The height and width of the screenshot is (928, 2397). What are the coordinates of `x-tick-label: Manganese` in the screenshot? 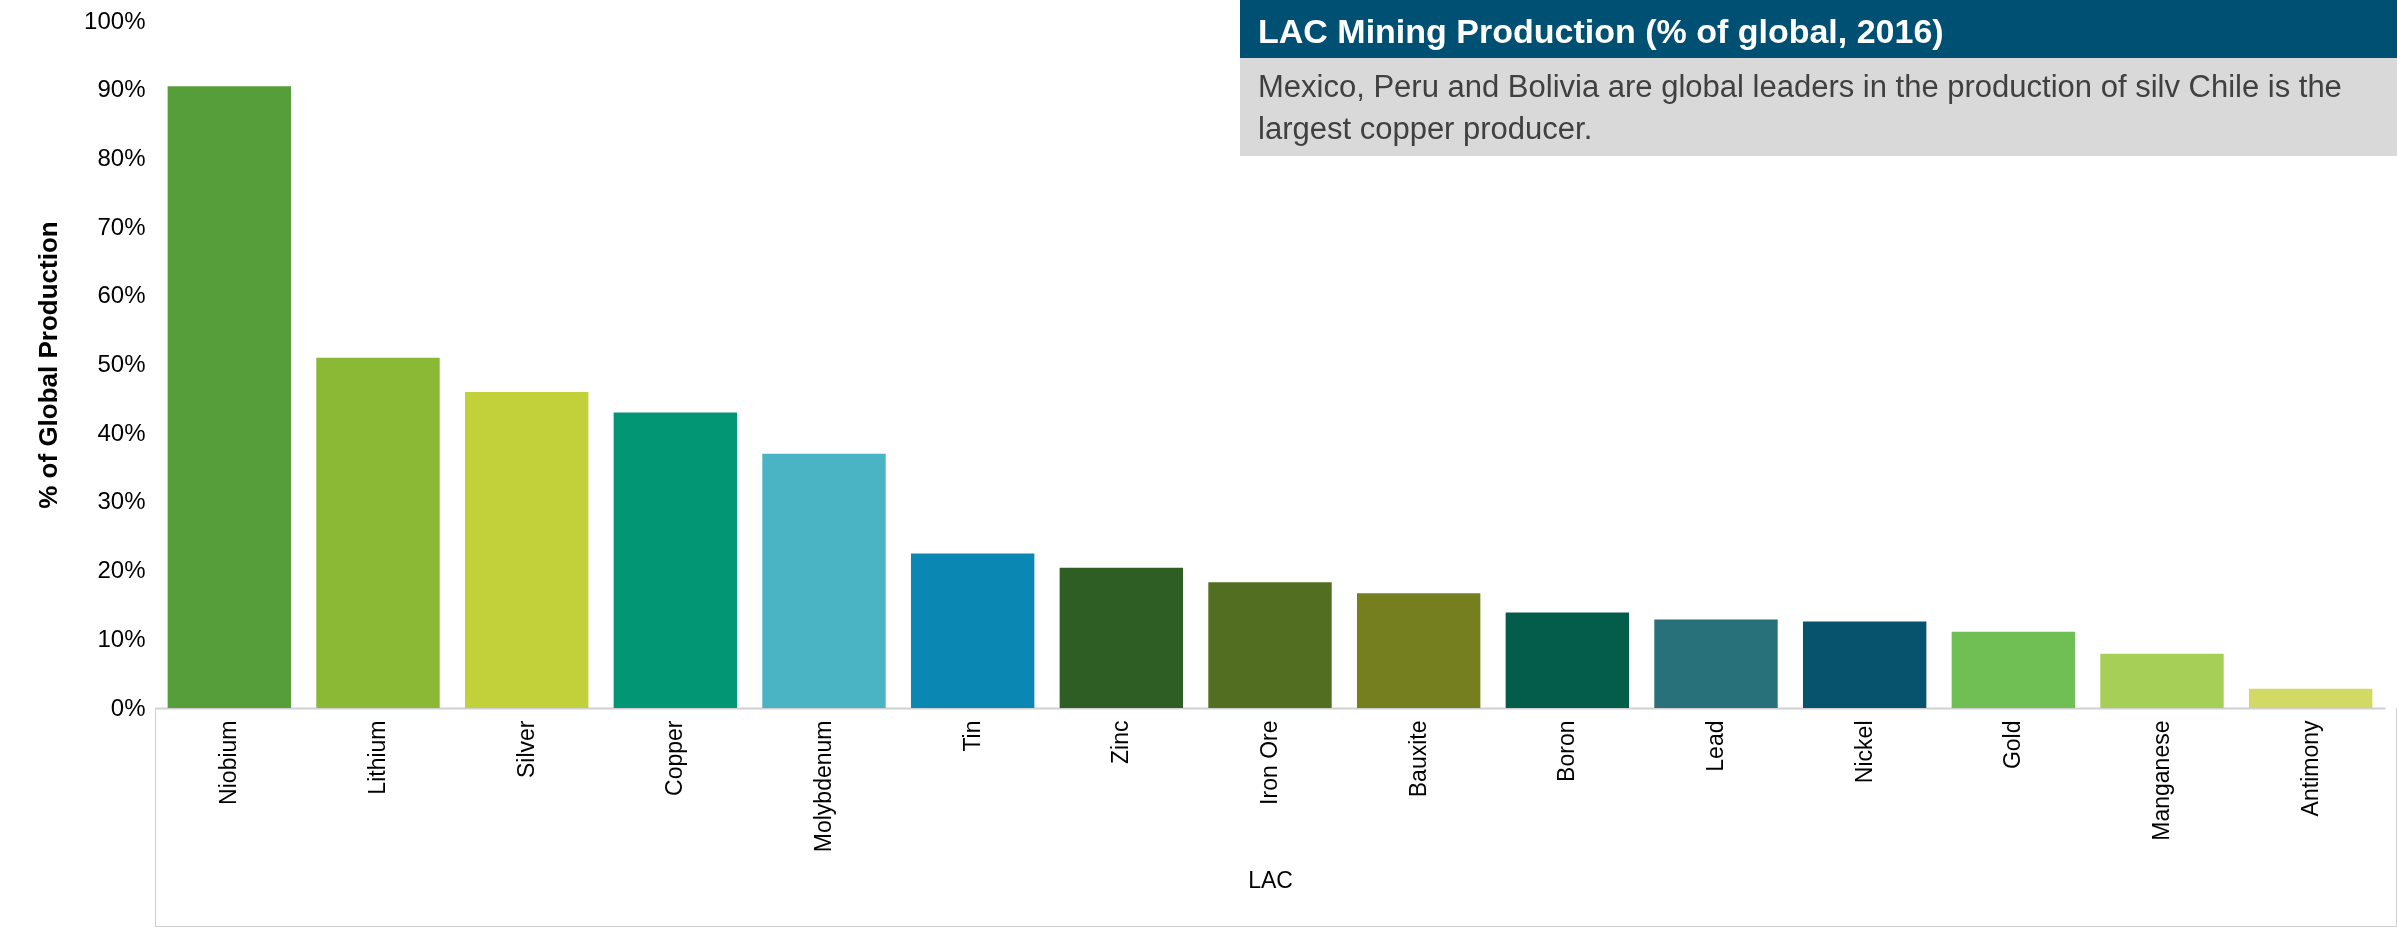 It's located at (2161, 780).